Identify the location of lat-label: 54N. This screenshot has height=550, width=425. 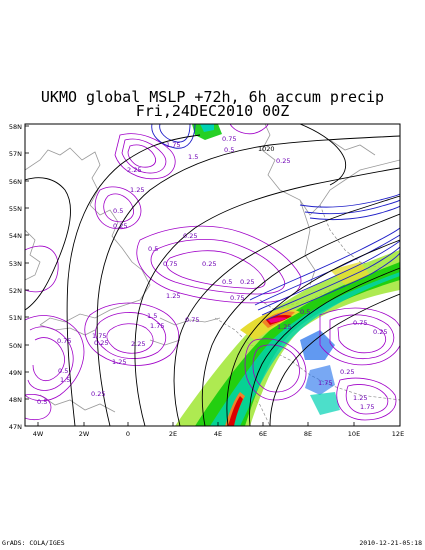
(15, 236).